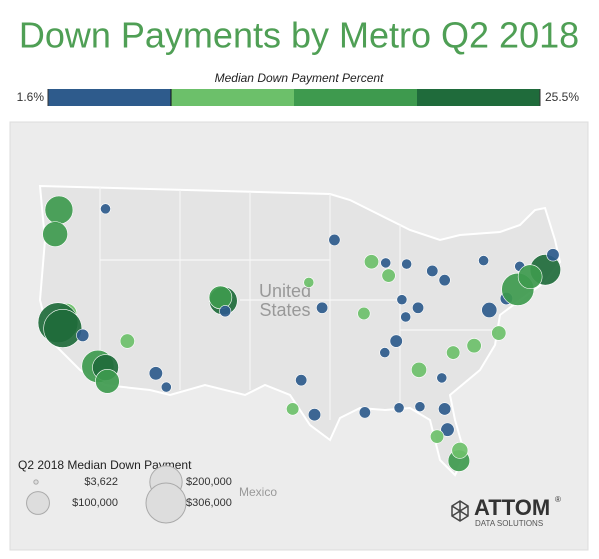 The width and height of the screenshot is (599, 559). I want to click on logo-icon, so click(460, 511).